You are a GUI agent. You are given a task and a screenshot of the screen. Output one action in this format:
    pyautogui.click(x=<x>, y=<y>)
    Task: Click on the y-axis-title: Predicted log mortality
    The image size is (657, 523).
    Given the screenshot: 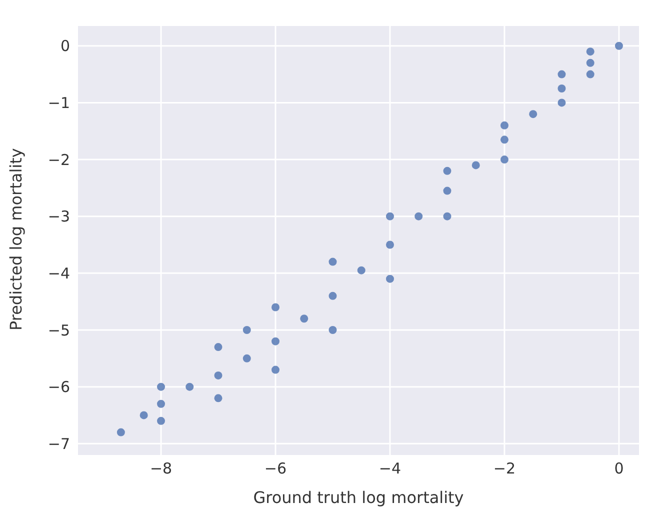 What is the action you would take?
    pyautogui.click(x=16, y=239)
    